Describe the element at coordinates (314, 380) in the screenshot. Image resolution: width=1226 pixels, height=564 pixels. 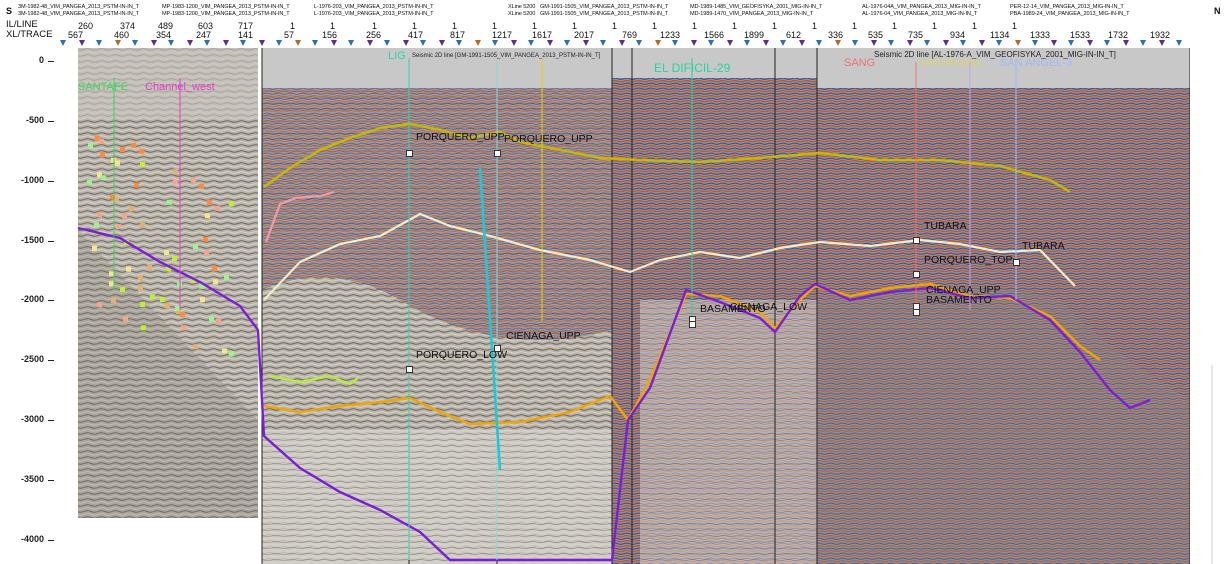
I see `horizon-lime` at that location.